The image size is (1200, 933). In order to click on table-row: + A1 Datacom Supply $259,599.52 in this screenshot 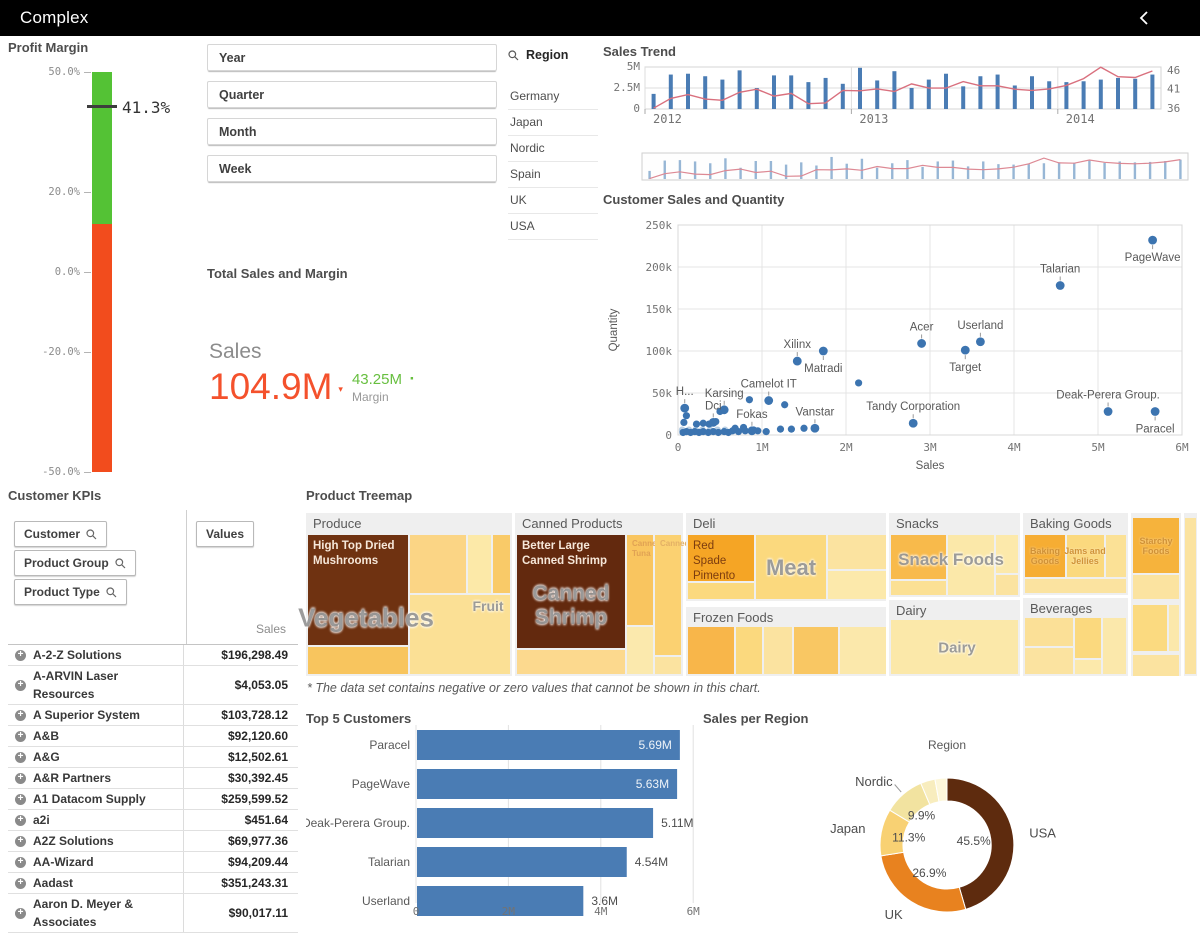, I will do `click(153, 799)`.